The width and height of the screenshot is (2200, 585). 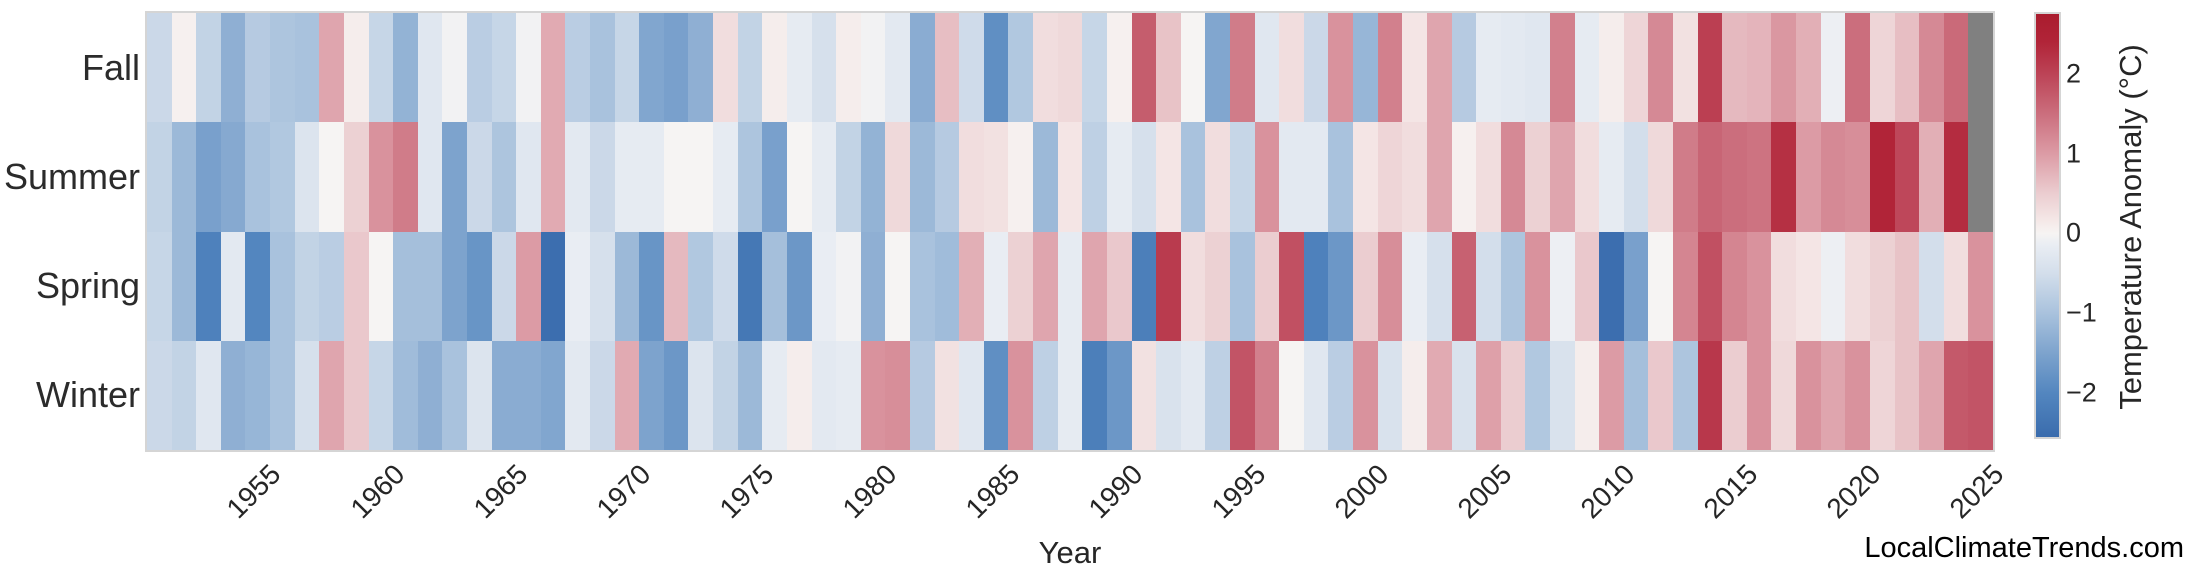 I want to click on colorbar-tick-label: 0, so click(x=2074, y=232).